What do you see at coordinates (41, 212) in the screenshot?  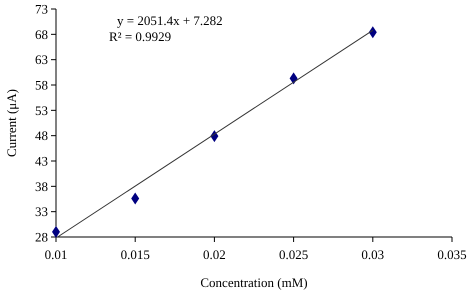 I see `y-tick-label: 33` at bounding box center [41, 212].